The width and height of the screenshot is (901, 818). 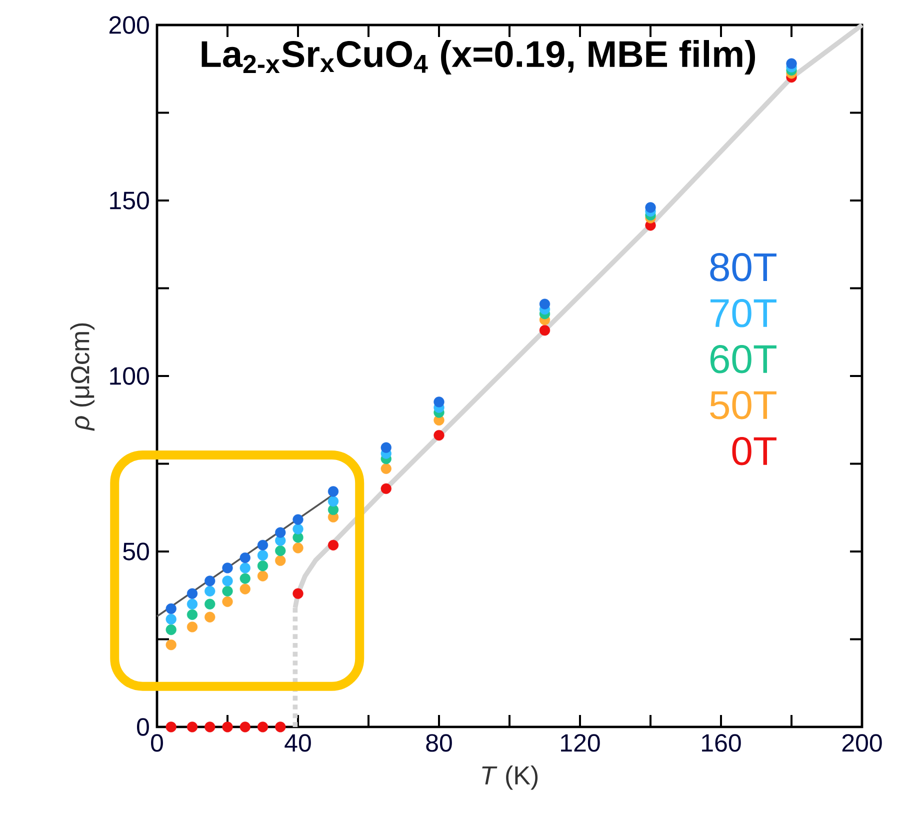 What do you see at coordinates (478, 57) in the screenshot?
I see `chart-title: La$_{2-x}$Sr$_{x}$CuO$_{4}$ (x=0.19, MBE film)` at bounding box center [478, 57].